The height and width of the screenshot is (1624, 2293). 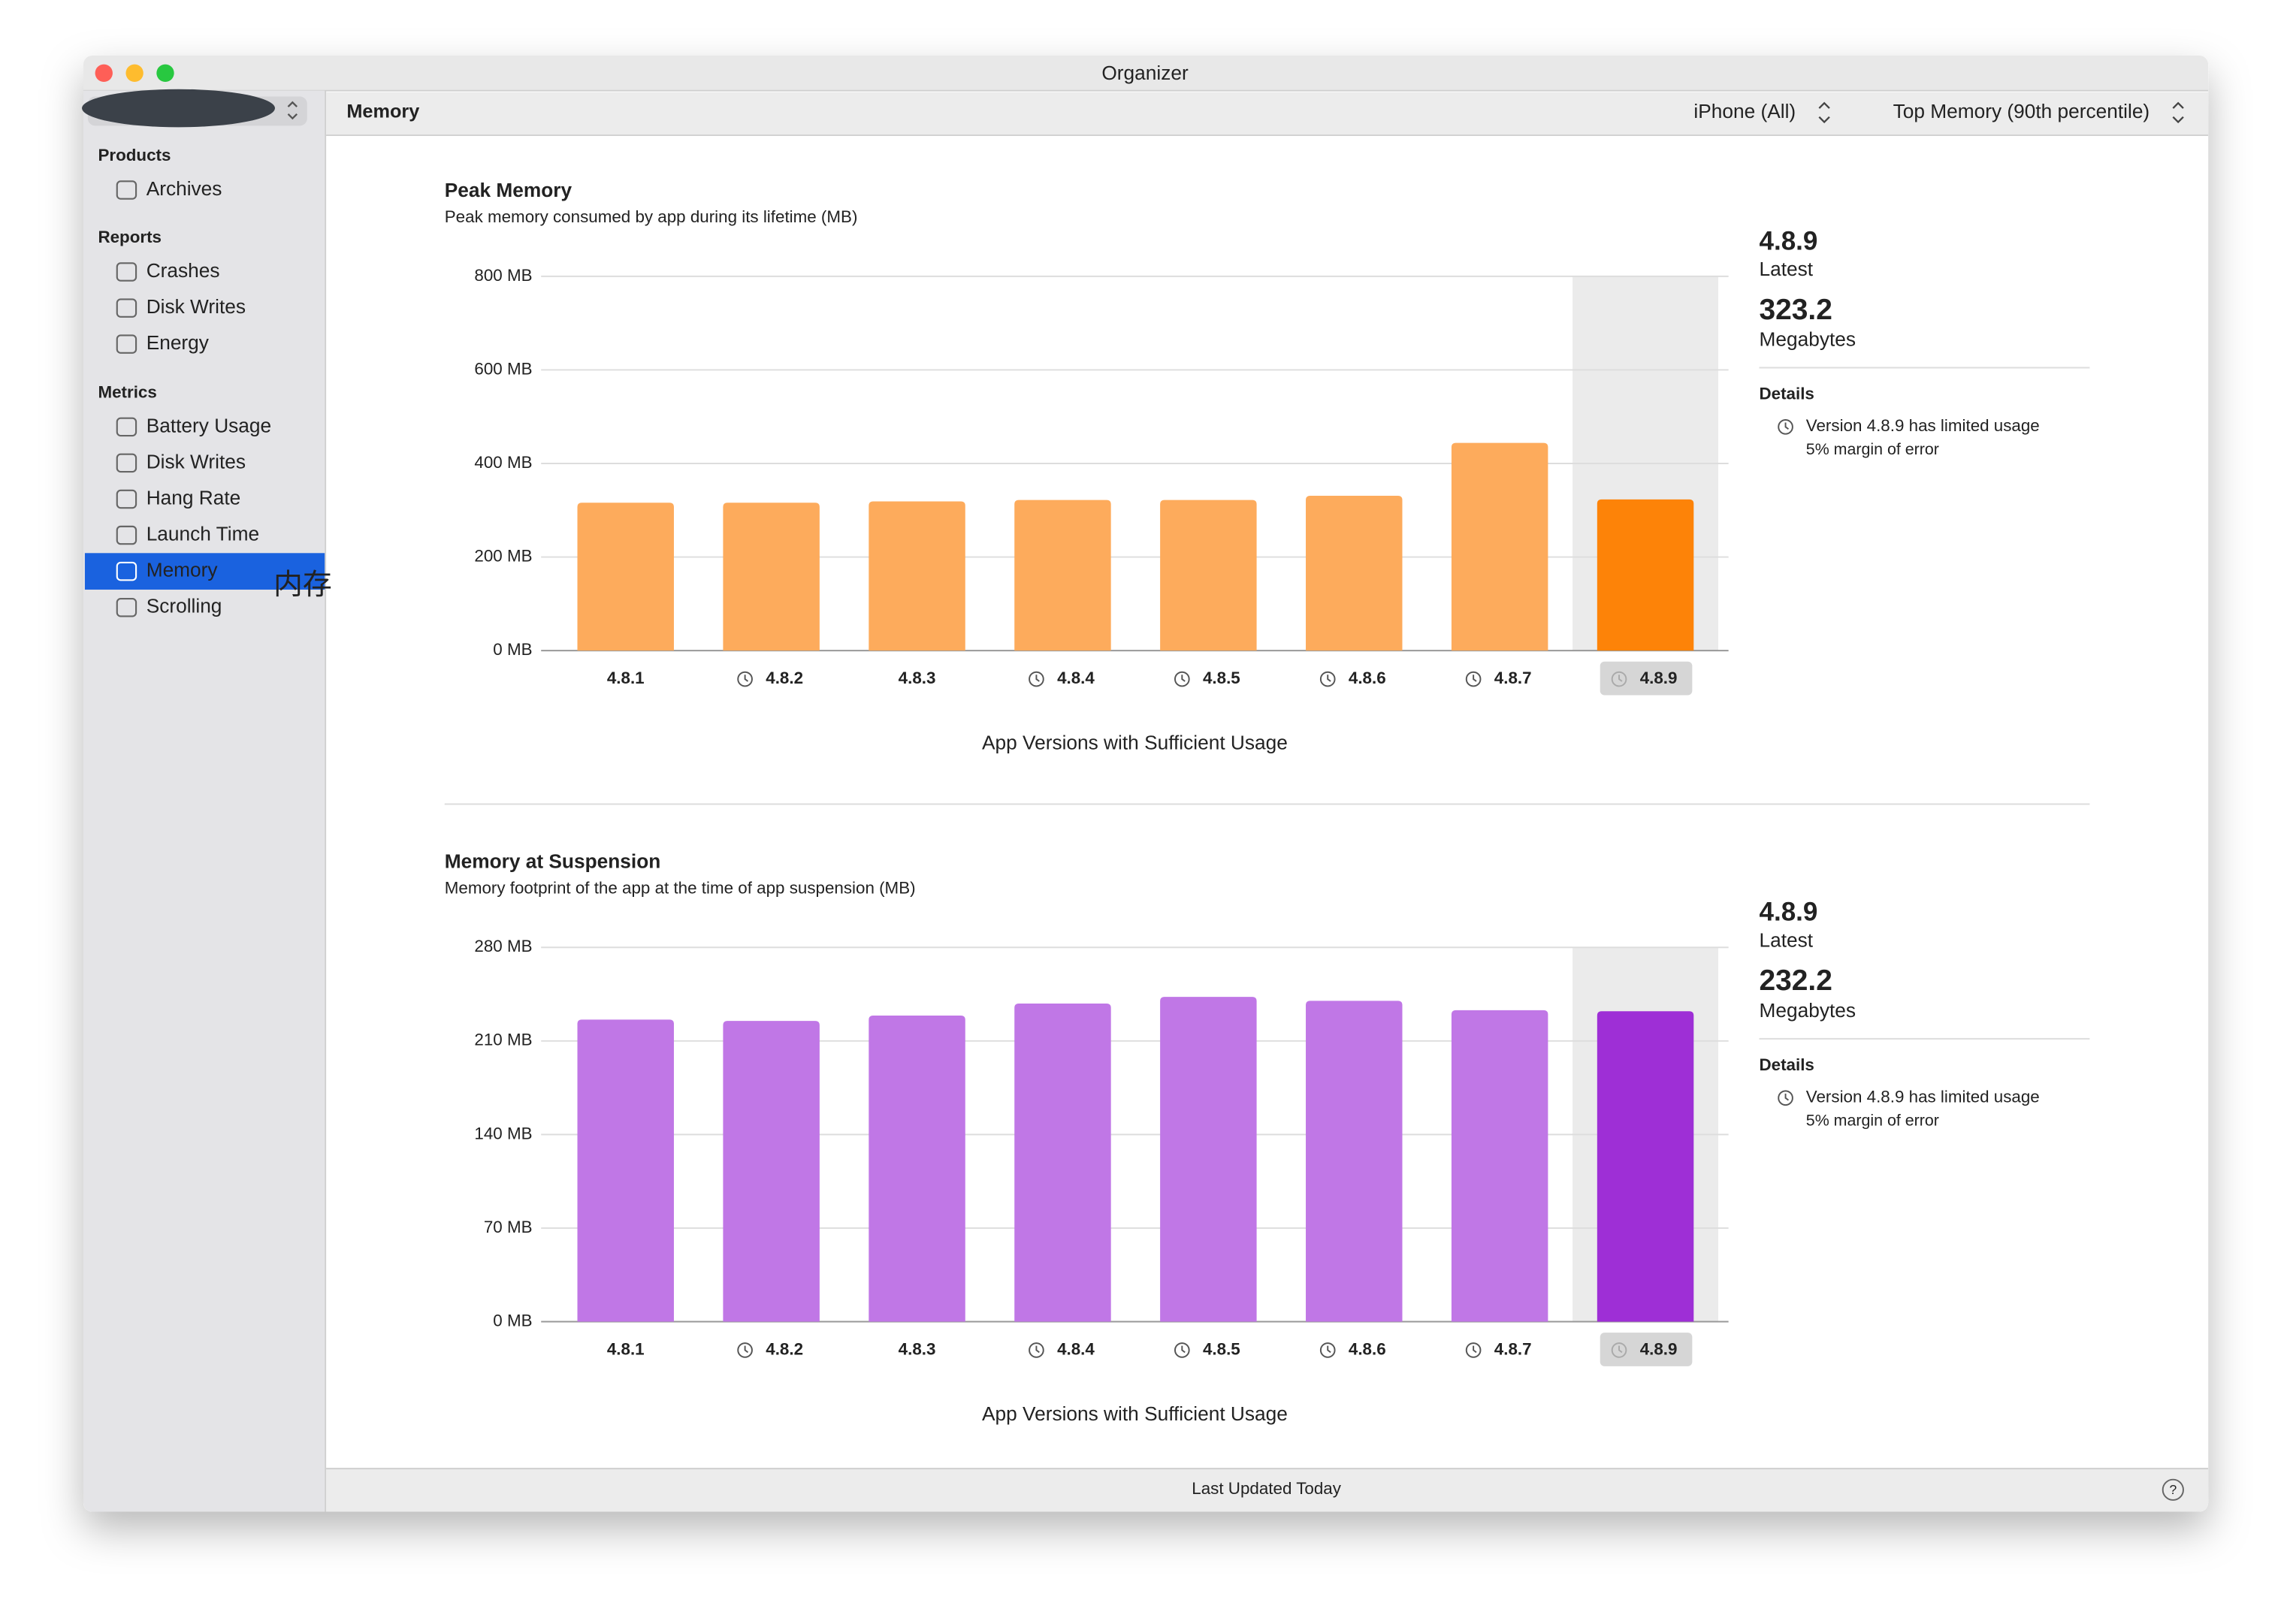 I want to click on sidebar-item: Battery Usage, so click(x=209, y=425).